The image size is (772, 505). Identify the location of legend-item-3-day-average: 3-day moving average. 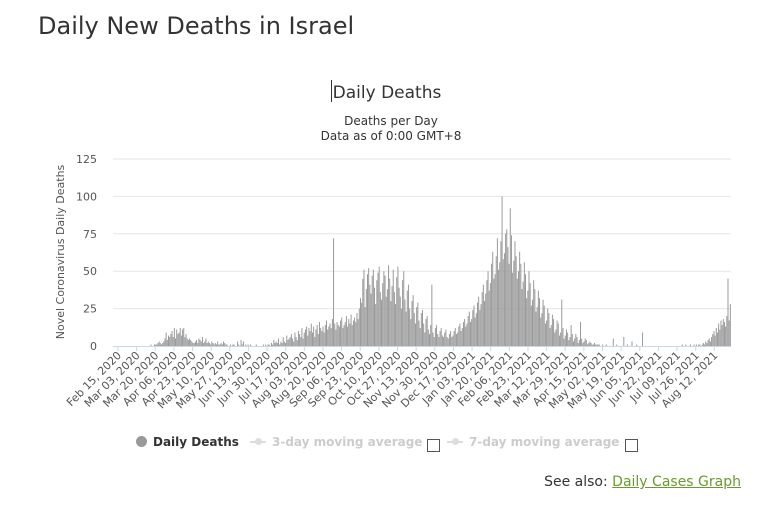
(336, 442).